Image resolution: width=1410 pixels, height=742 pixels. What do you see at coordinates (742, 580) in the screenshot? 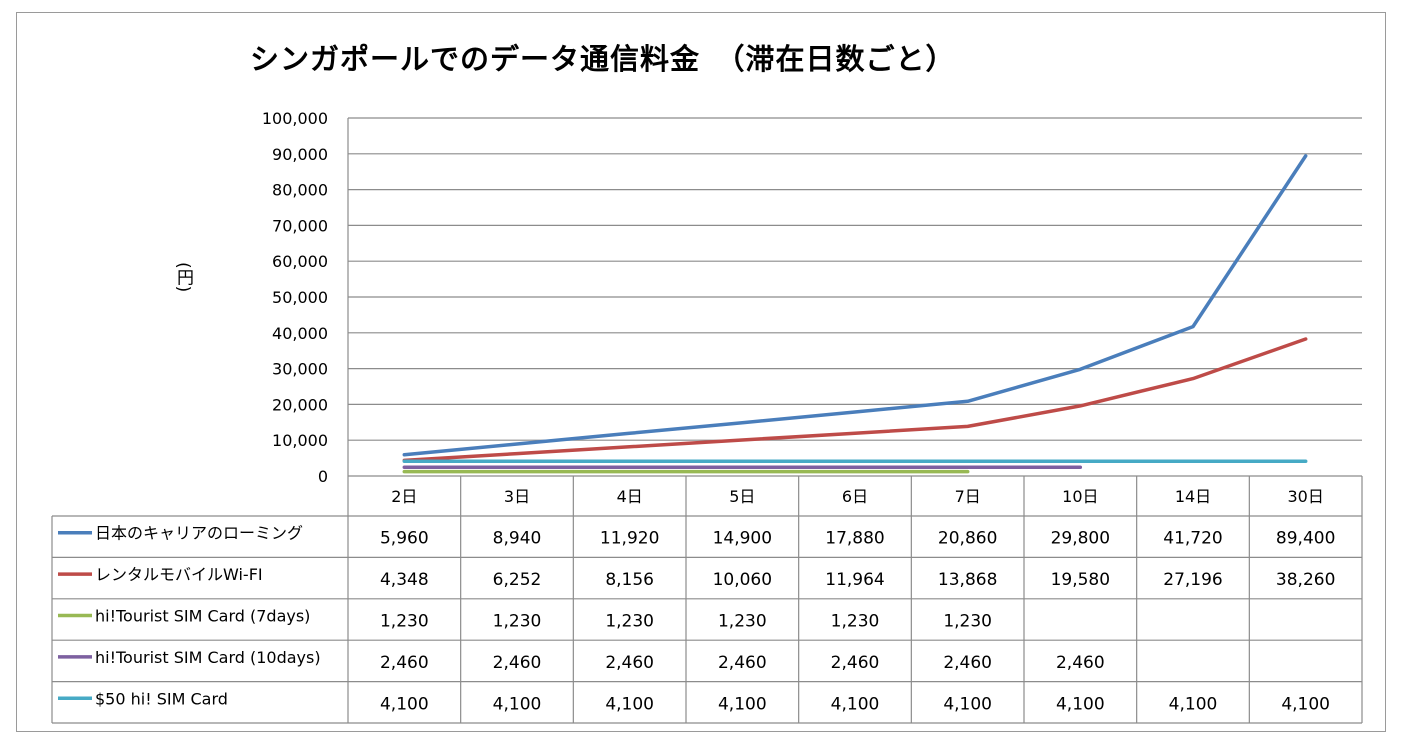
I see `data-cell-value: 10,060` at bounding box center [742, 580].